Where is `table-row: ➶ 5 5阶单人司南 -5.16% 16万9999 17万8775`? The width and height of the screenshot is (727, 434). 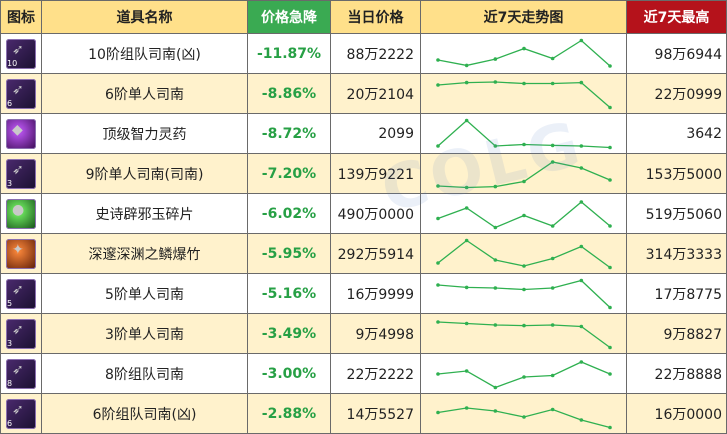
table-row: ➶ 5 5阶单人司南 -5.16% 16万9999 17万8775 is located at coordinates (363, 294).